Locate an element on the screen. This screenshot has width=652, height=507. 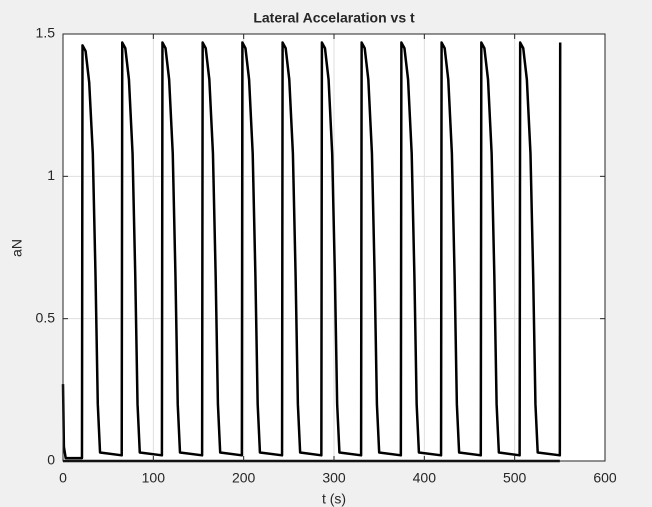
x-tick-label: 500 is located at coordinates (515, 478).